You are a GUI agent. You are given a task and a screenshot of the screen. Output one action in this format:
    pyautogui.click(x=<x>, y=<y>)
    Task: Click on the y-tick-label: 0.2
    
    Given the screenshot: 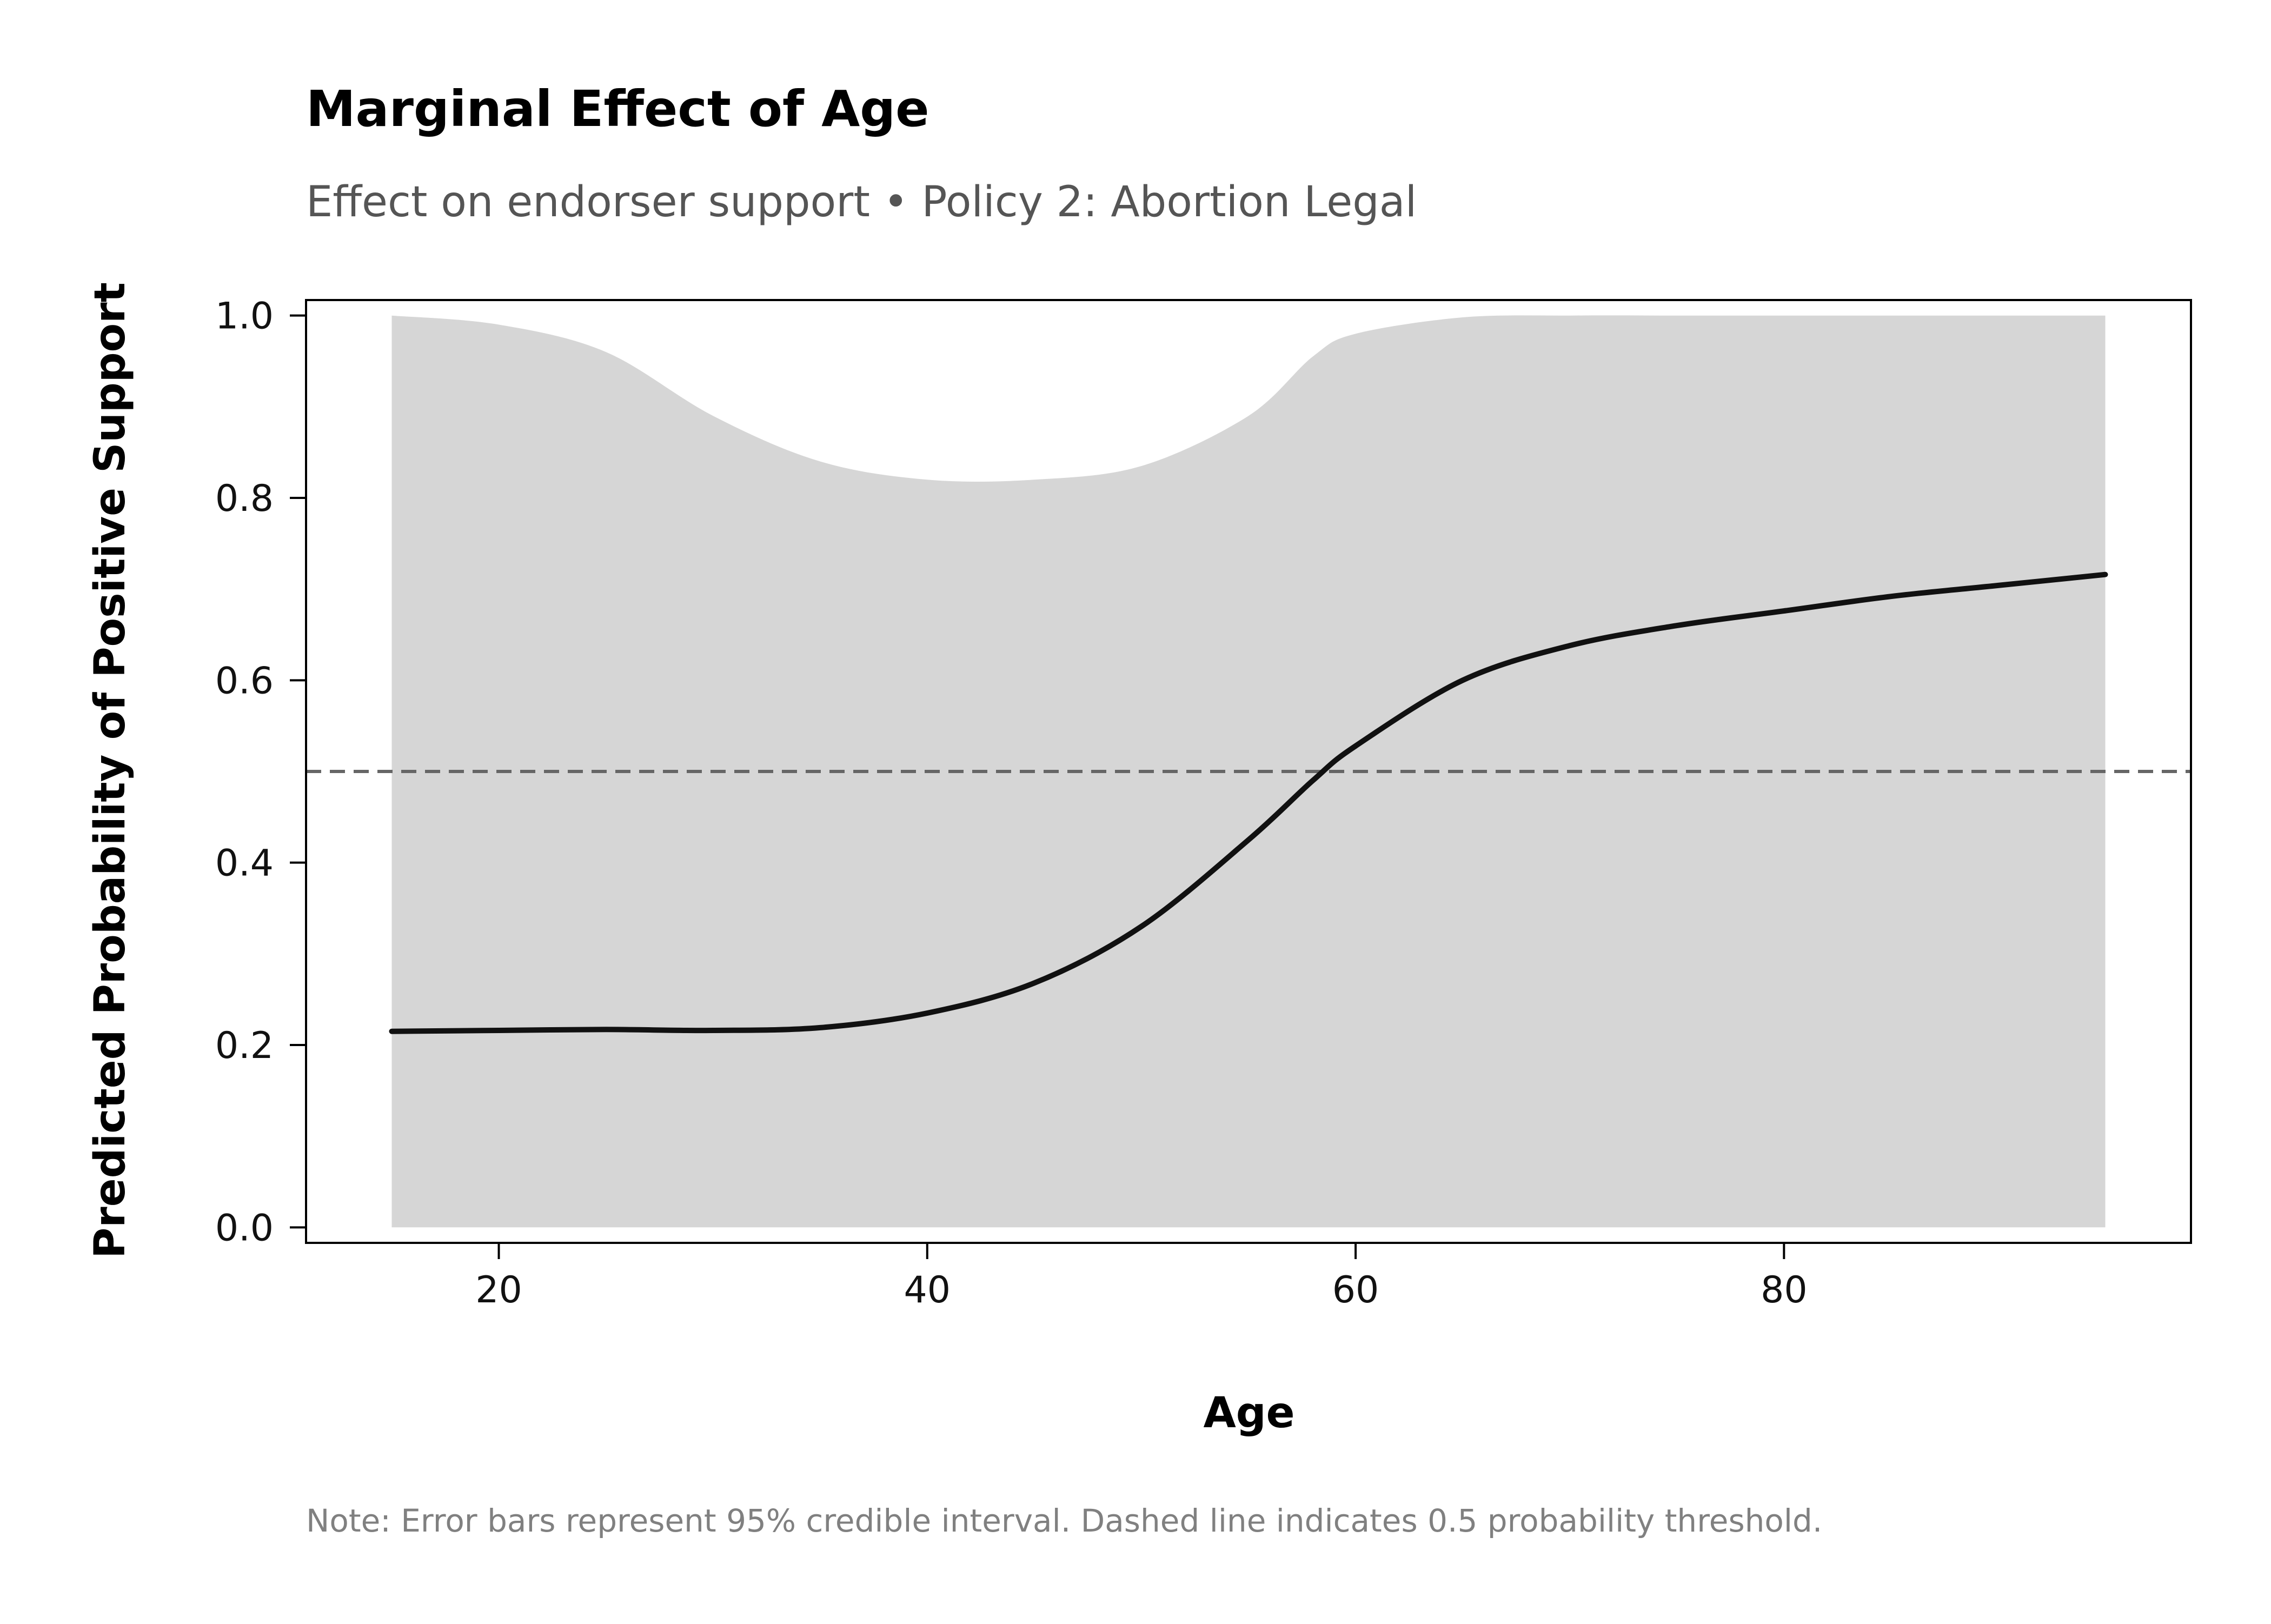 What is the action you would take?
    pyautogui.click(x=244, y=1045)
    